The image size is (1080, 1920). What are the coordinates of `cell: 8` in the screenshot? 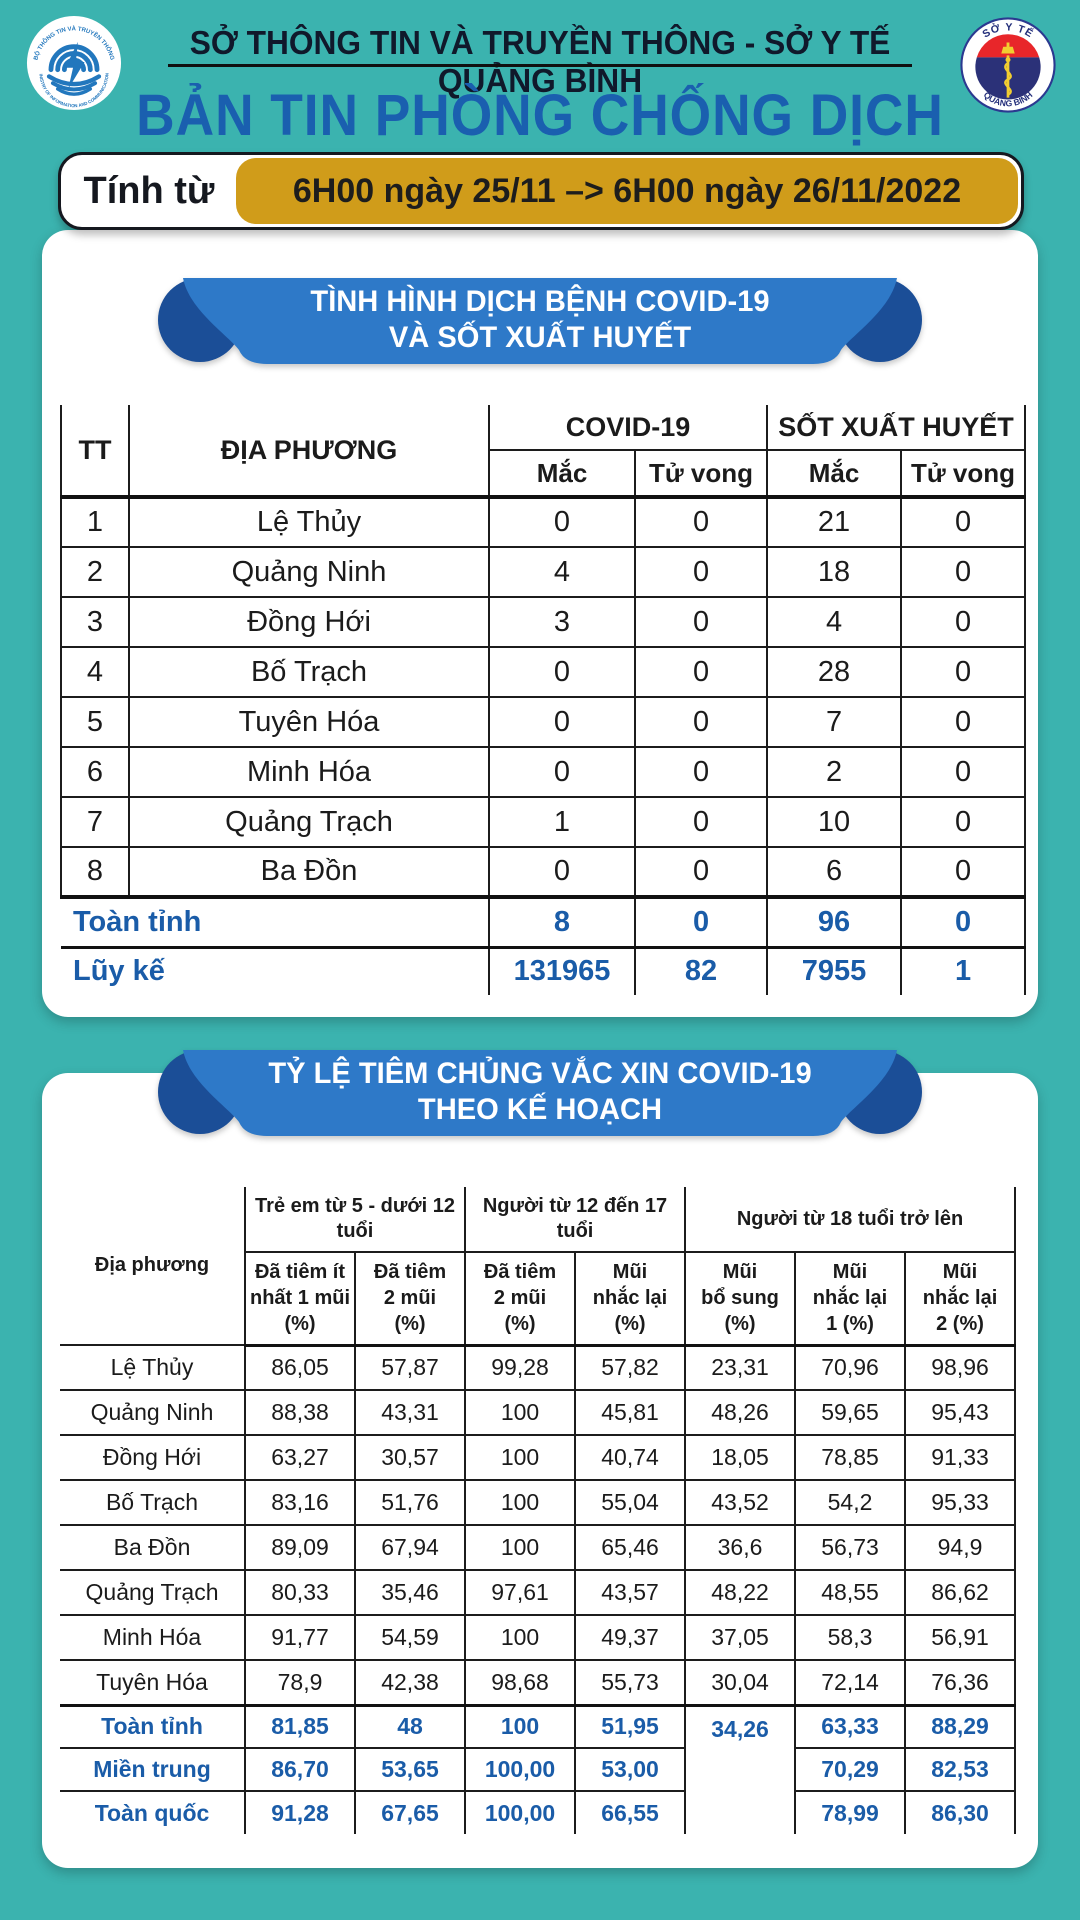 It's located at (562, 921).